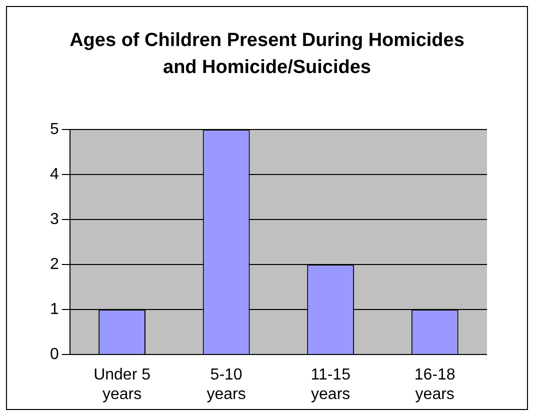 This screenshot has height=418, width=538. Describe the element at coordinates (54, 265) in the screenshot. I see `y-tick-label: 2` at that location.